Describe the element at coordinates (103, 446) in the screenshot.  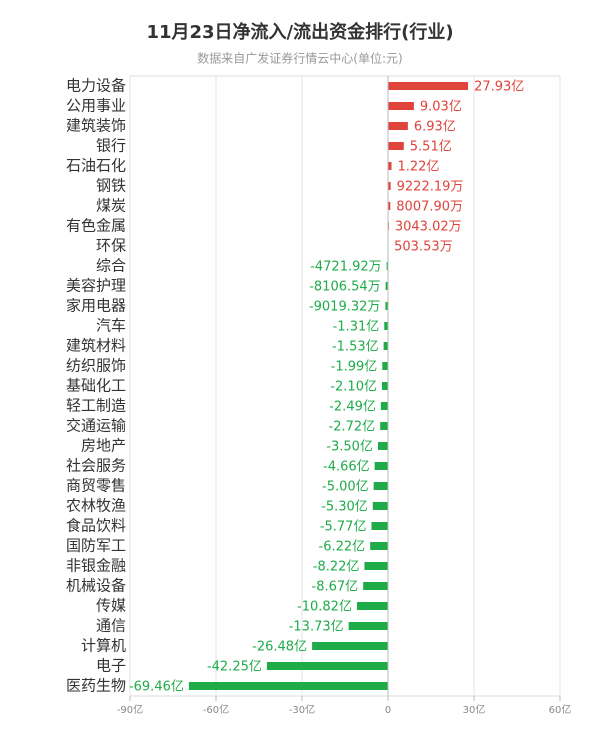
I see `y-tick-label: 房地产` at that location.